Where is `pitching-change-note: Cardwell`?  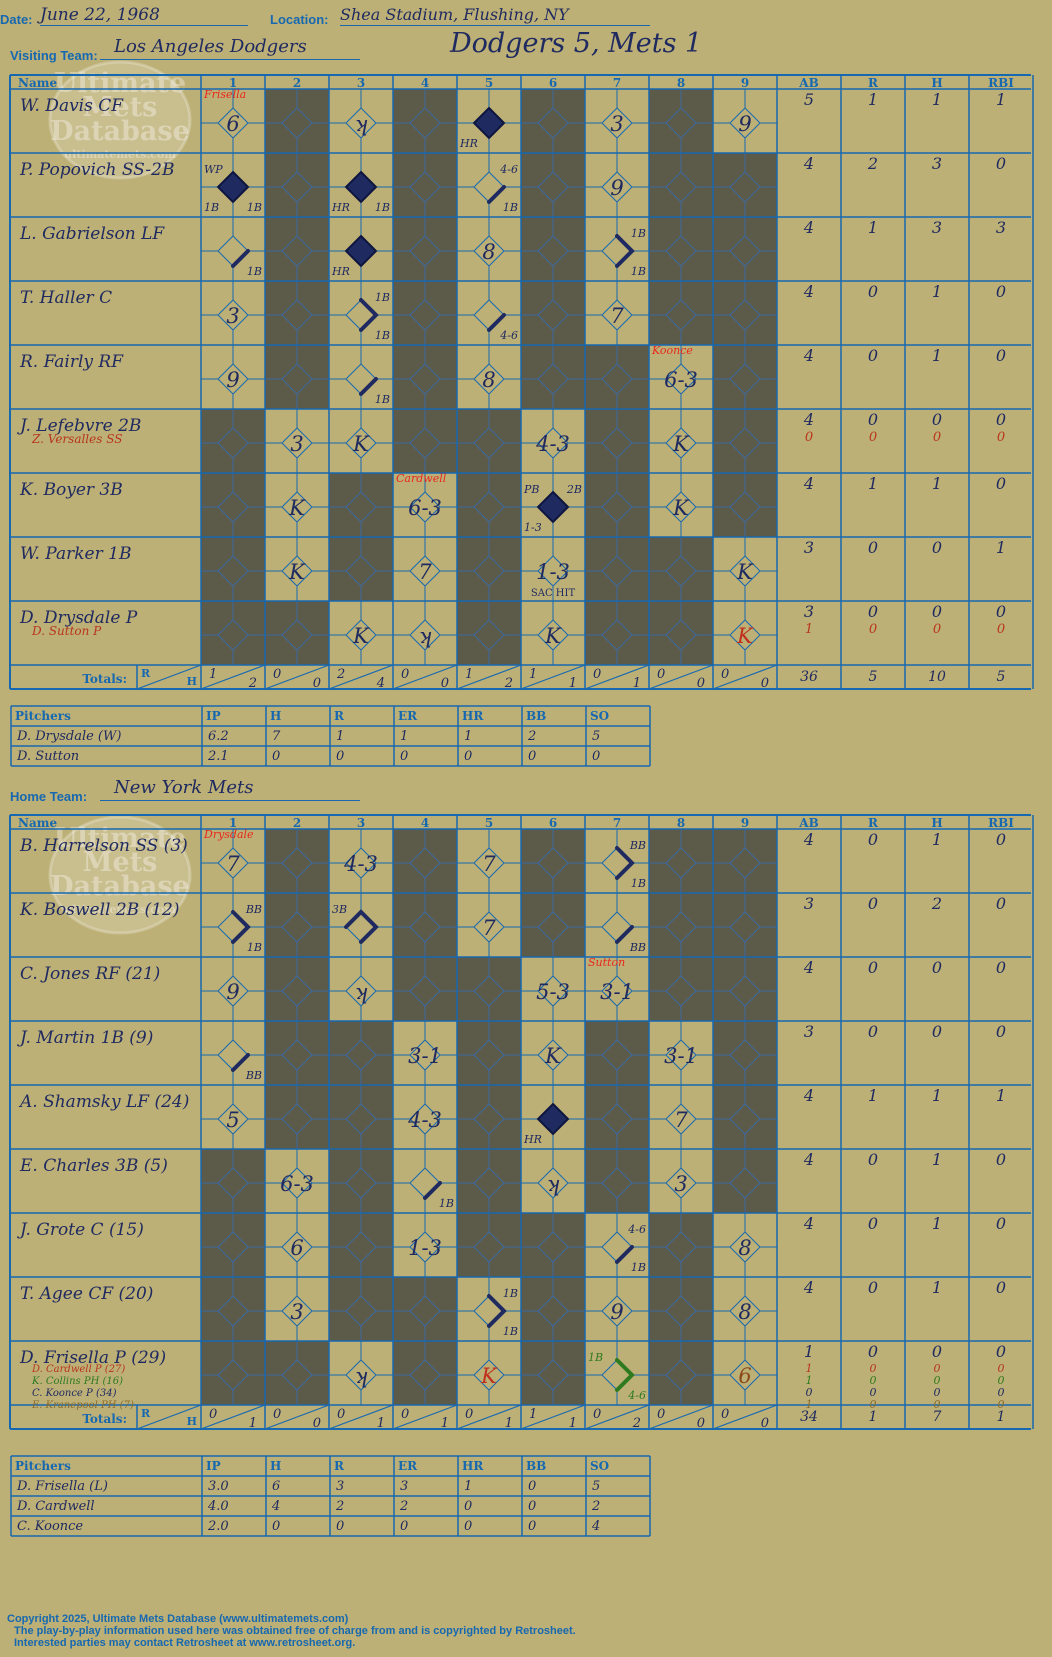 pitching-change-note: Cardwell is located at coordinates (421, 478).